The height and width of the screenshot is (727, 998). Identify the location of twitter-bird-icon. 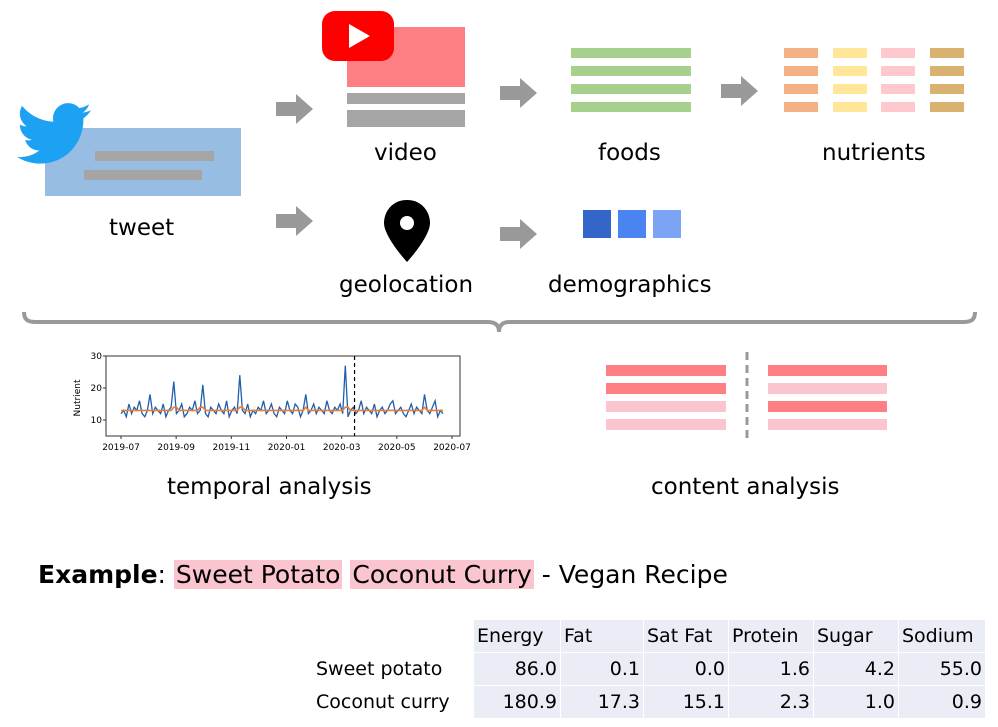
(54, 133).